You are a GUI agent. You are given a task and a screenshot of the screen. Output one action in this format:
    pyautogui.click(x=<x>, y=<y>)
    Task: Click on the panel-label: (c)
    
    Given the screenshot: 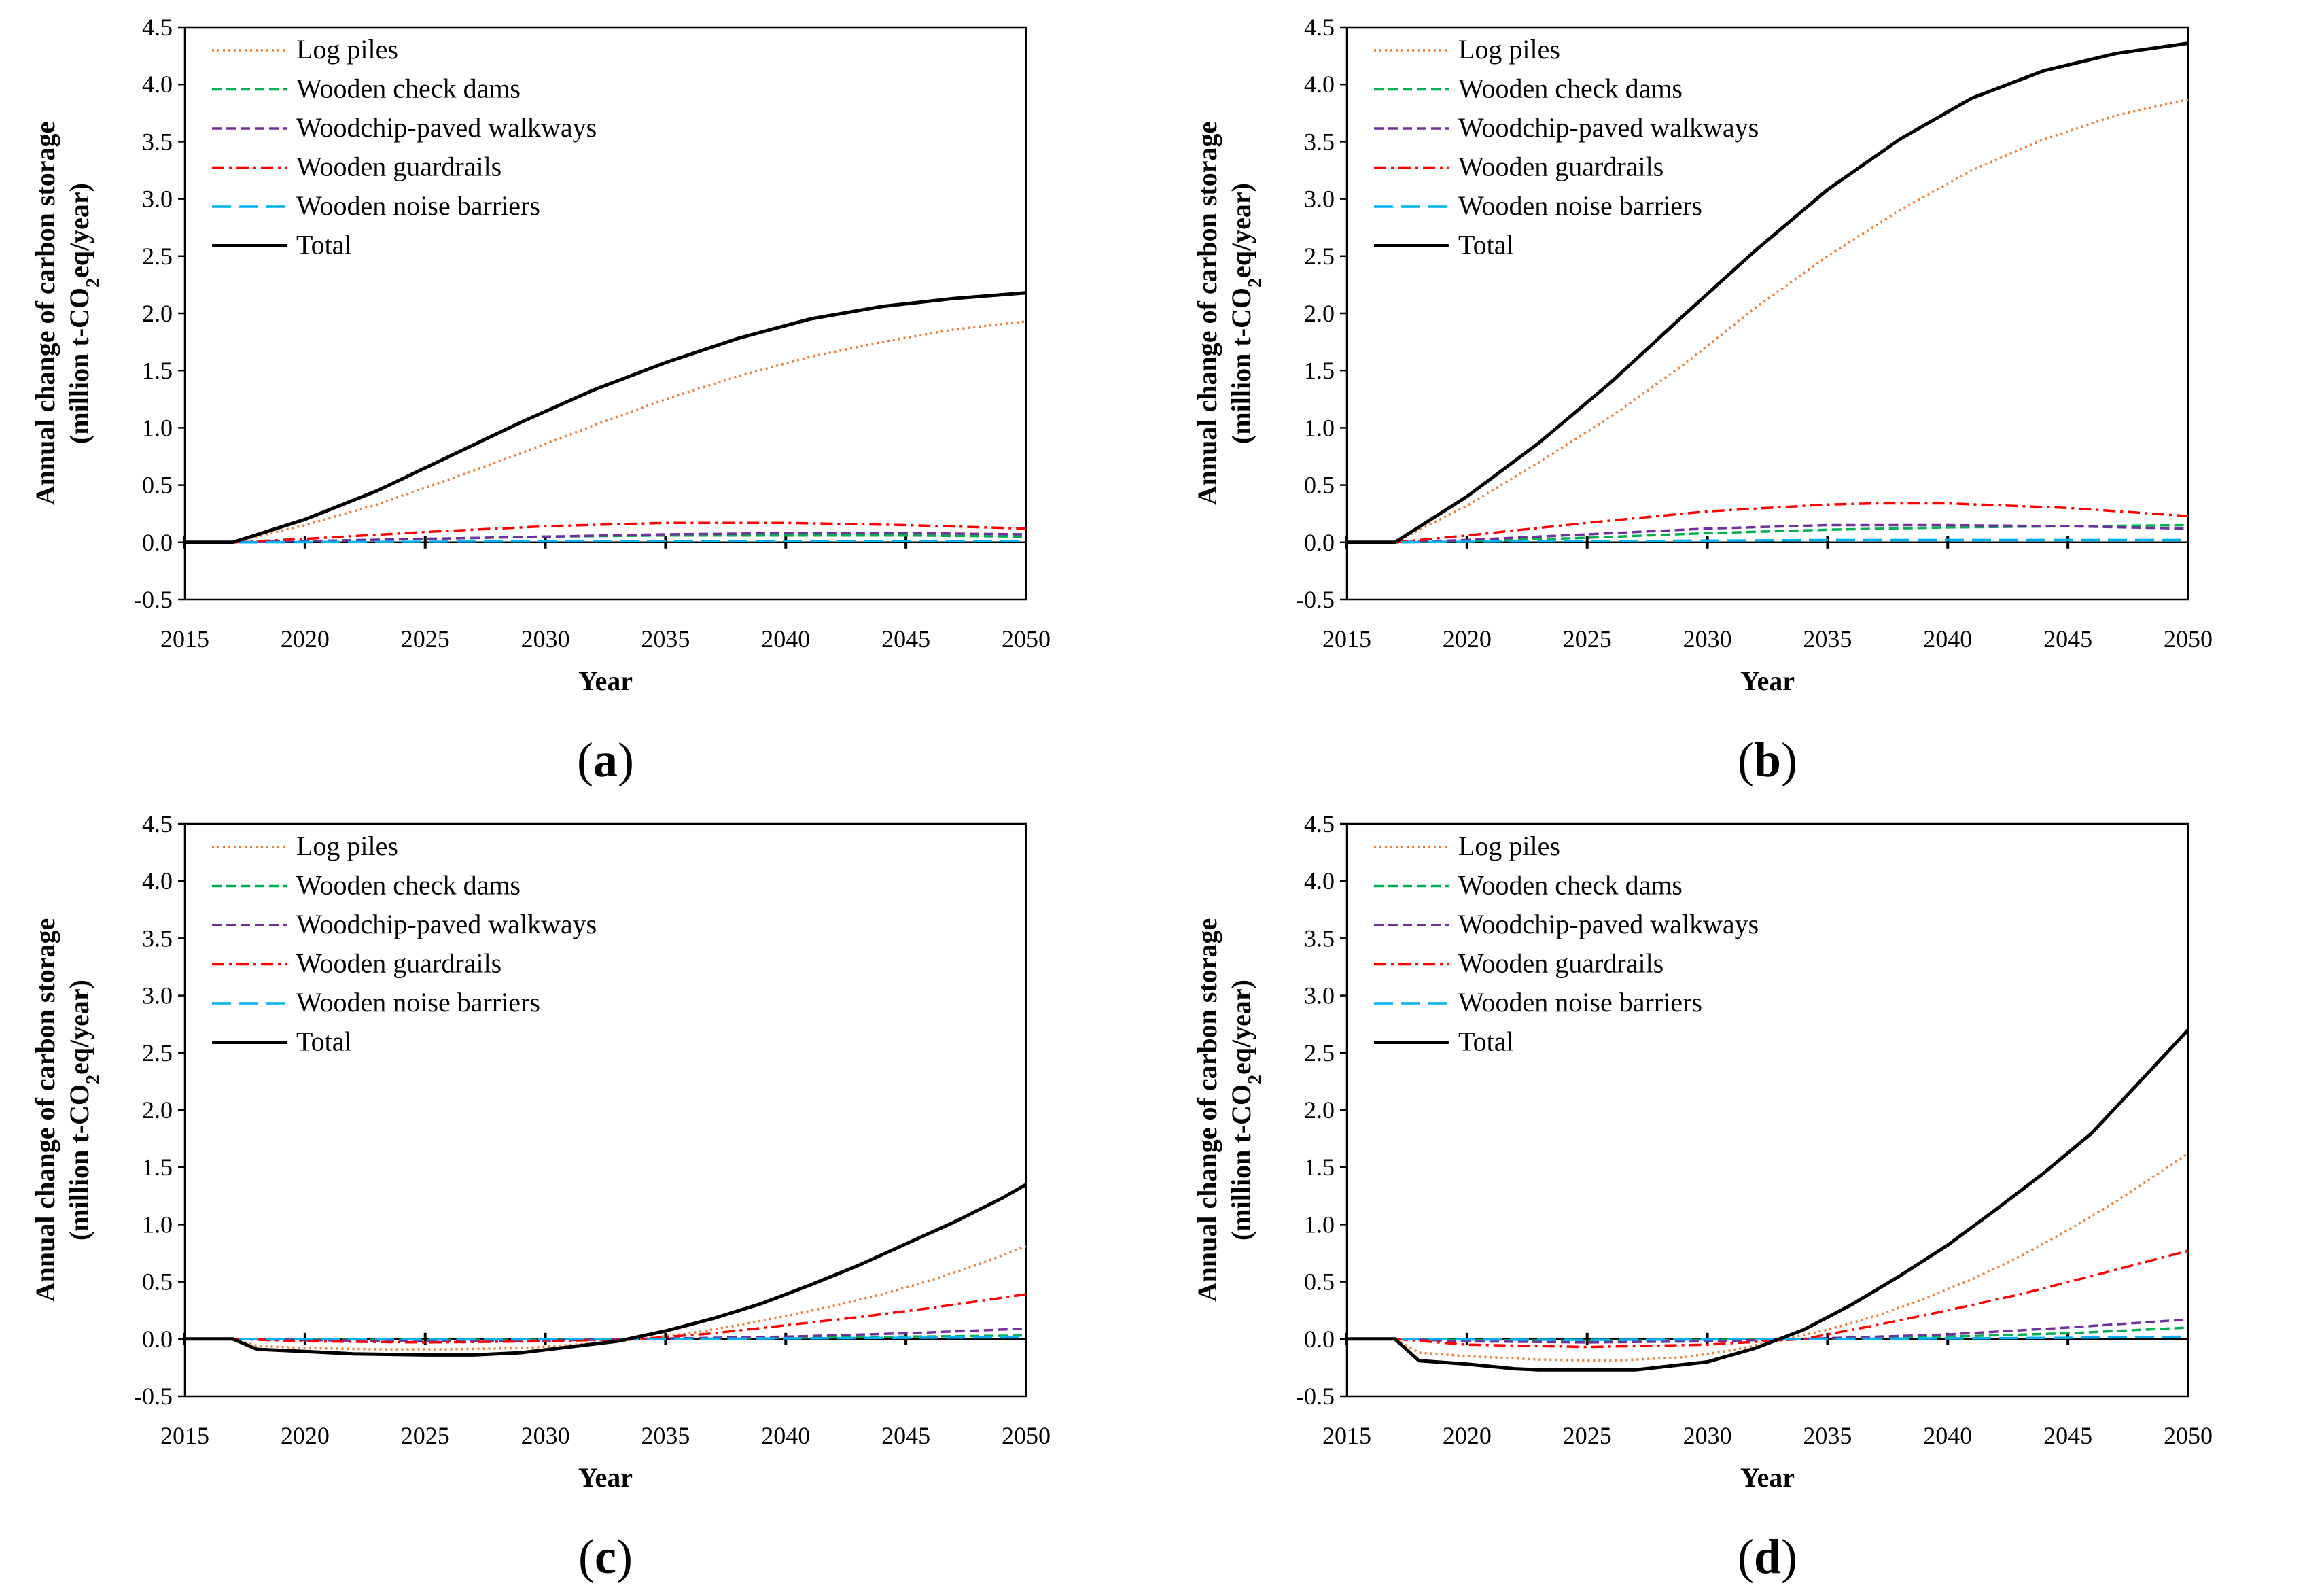 What is the action you would take?
    pyautogui.click(x=605, y=1556)
    